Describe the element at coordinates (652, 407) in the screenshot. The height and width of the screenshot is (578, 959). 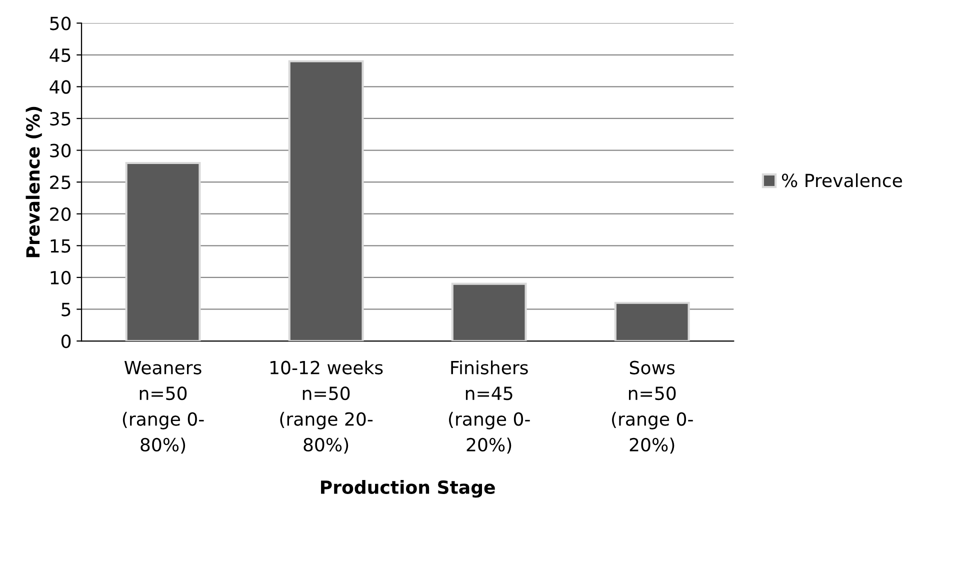
I see `x-tick-label: Sows n=50 (range 0- 20%)` at that location.